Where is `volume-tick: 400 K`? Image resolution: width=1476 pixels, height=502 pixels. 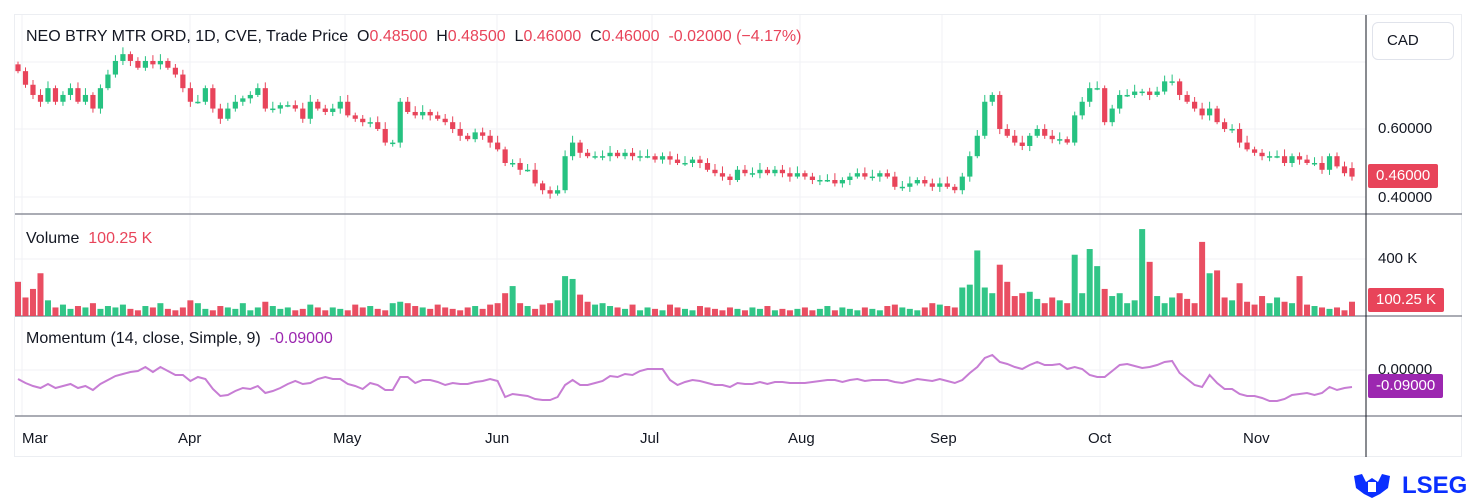
volume-tick: 400 K is located at coordinates (1398, 258).